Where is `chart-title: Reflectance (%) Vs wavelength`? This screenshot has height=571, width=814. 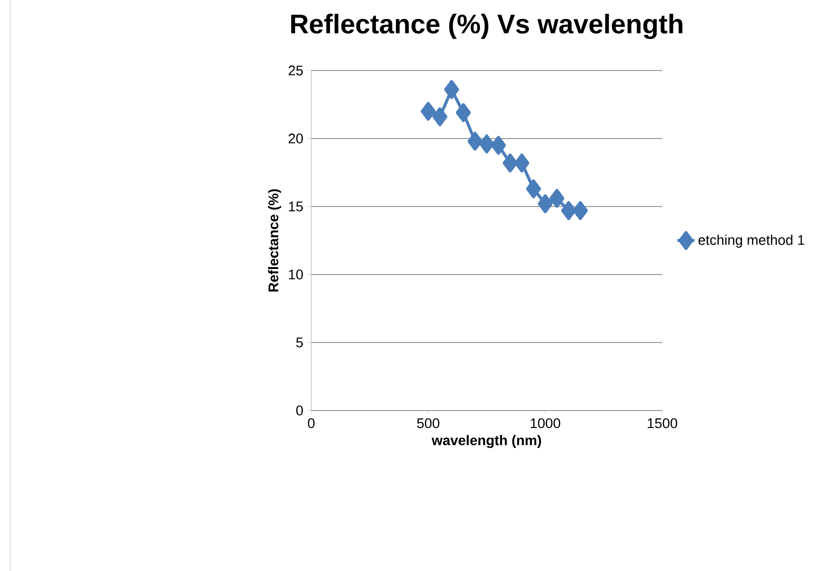 chart-title: Reflectance (%) Vs wavelength is located at coordinates (486, 27).